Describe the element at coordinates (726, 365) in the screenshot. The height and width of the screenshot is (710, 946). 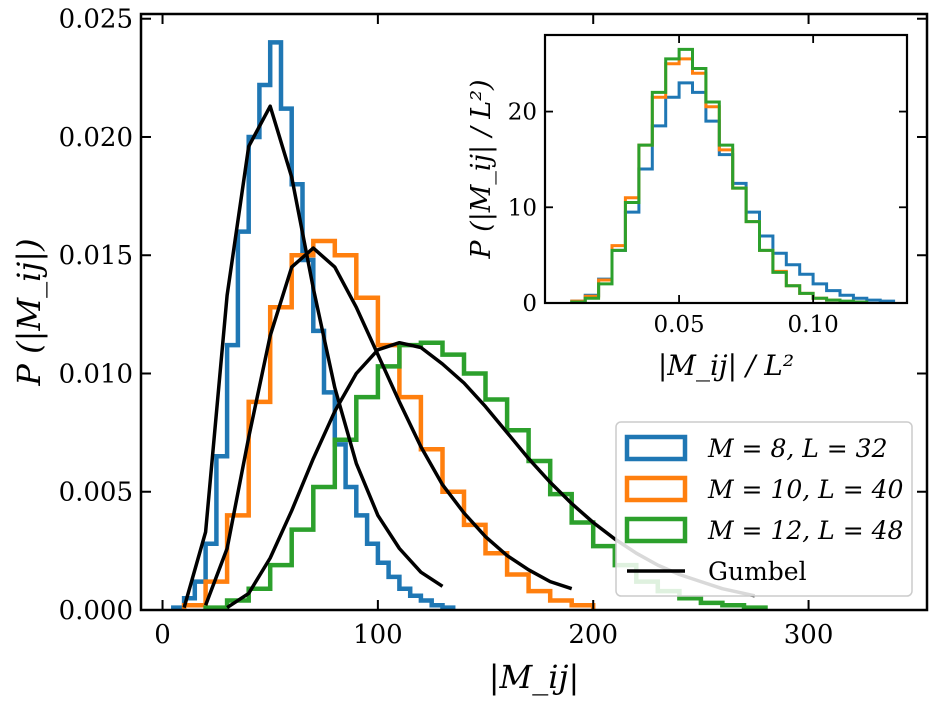
I see `inset-x-axis-label: |M_ij| / L²` at that location.